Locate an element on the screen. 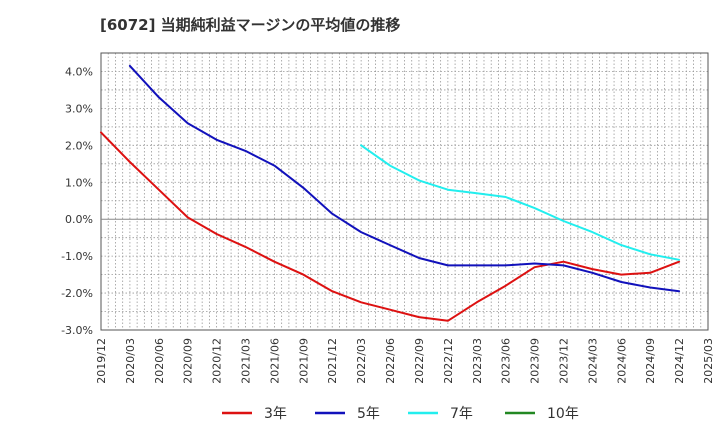 The height and width of the screenshot is (440, 720). y-tick-label: -2.0% is located at coordinates (77, 293).